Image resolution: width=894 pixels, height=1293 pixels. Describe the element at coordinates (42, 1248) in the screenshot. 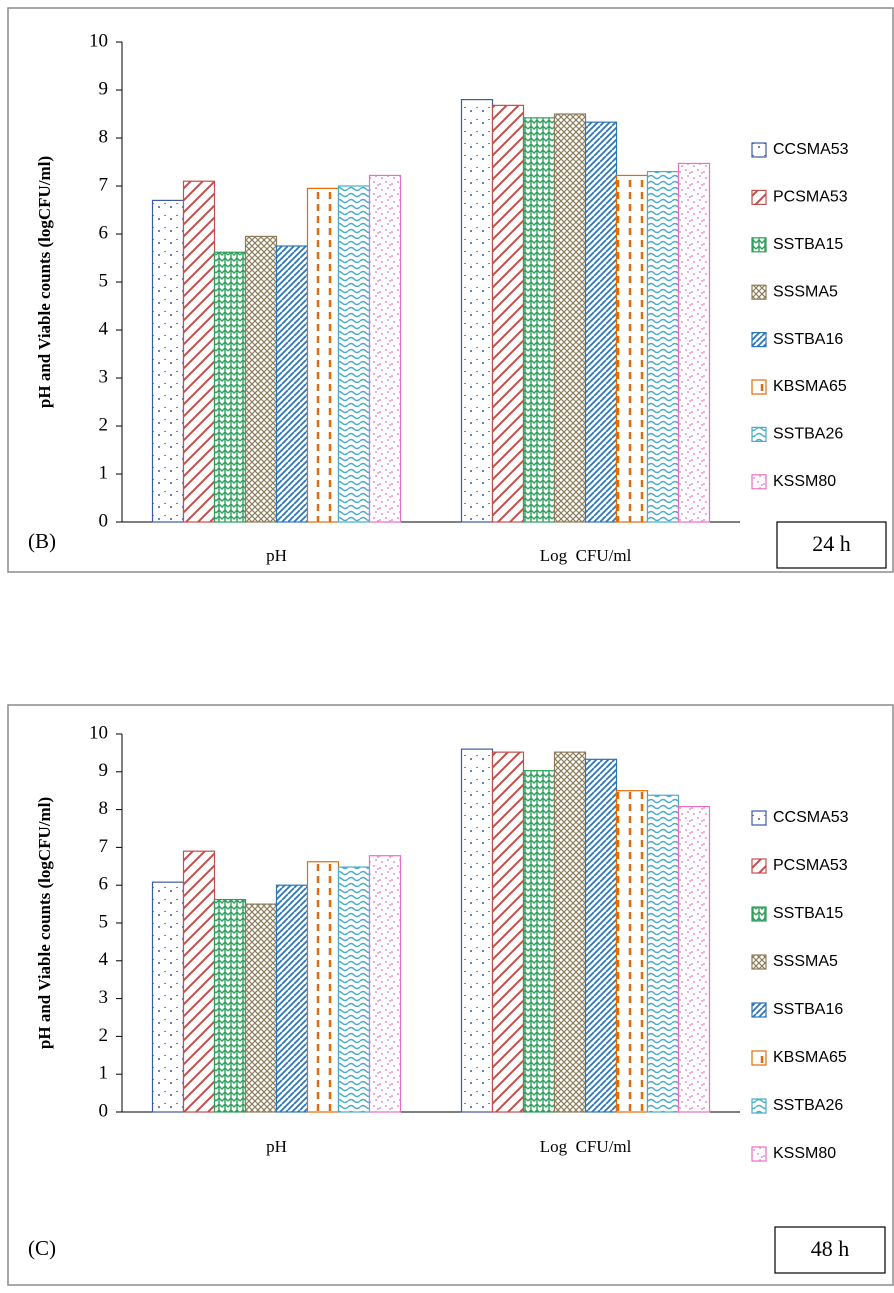

I see `panel-label: (C)` at that location.